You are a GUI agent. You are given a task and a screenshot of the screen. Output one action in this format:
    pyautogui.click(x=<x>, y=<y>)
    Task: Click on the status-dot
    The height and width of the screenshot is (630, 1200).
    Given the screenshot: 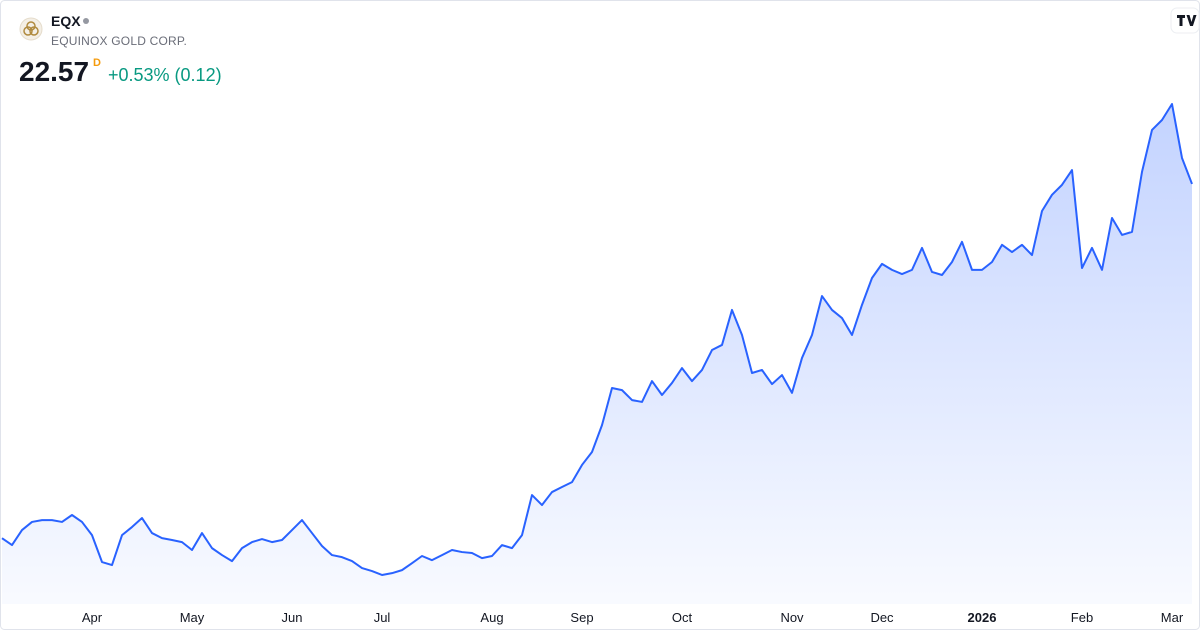 What is the action you would take?
    pyautogui.click(x=86, y=21)
    